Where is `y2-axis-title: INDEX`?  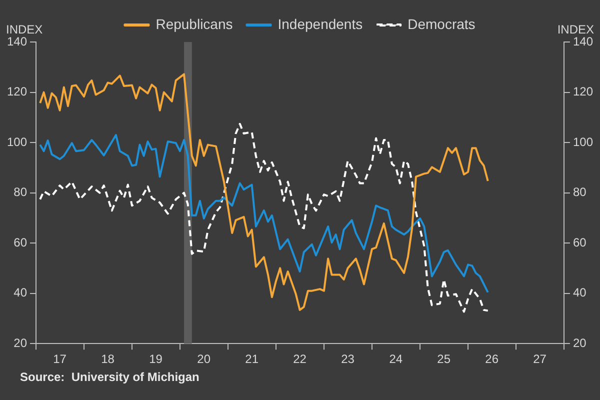
y2-axis-title: INDEX is located at coordinates (575, 29).